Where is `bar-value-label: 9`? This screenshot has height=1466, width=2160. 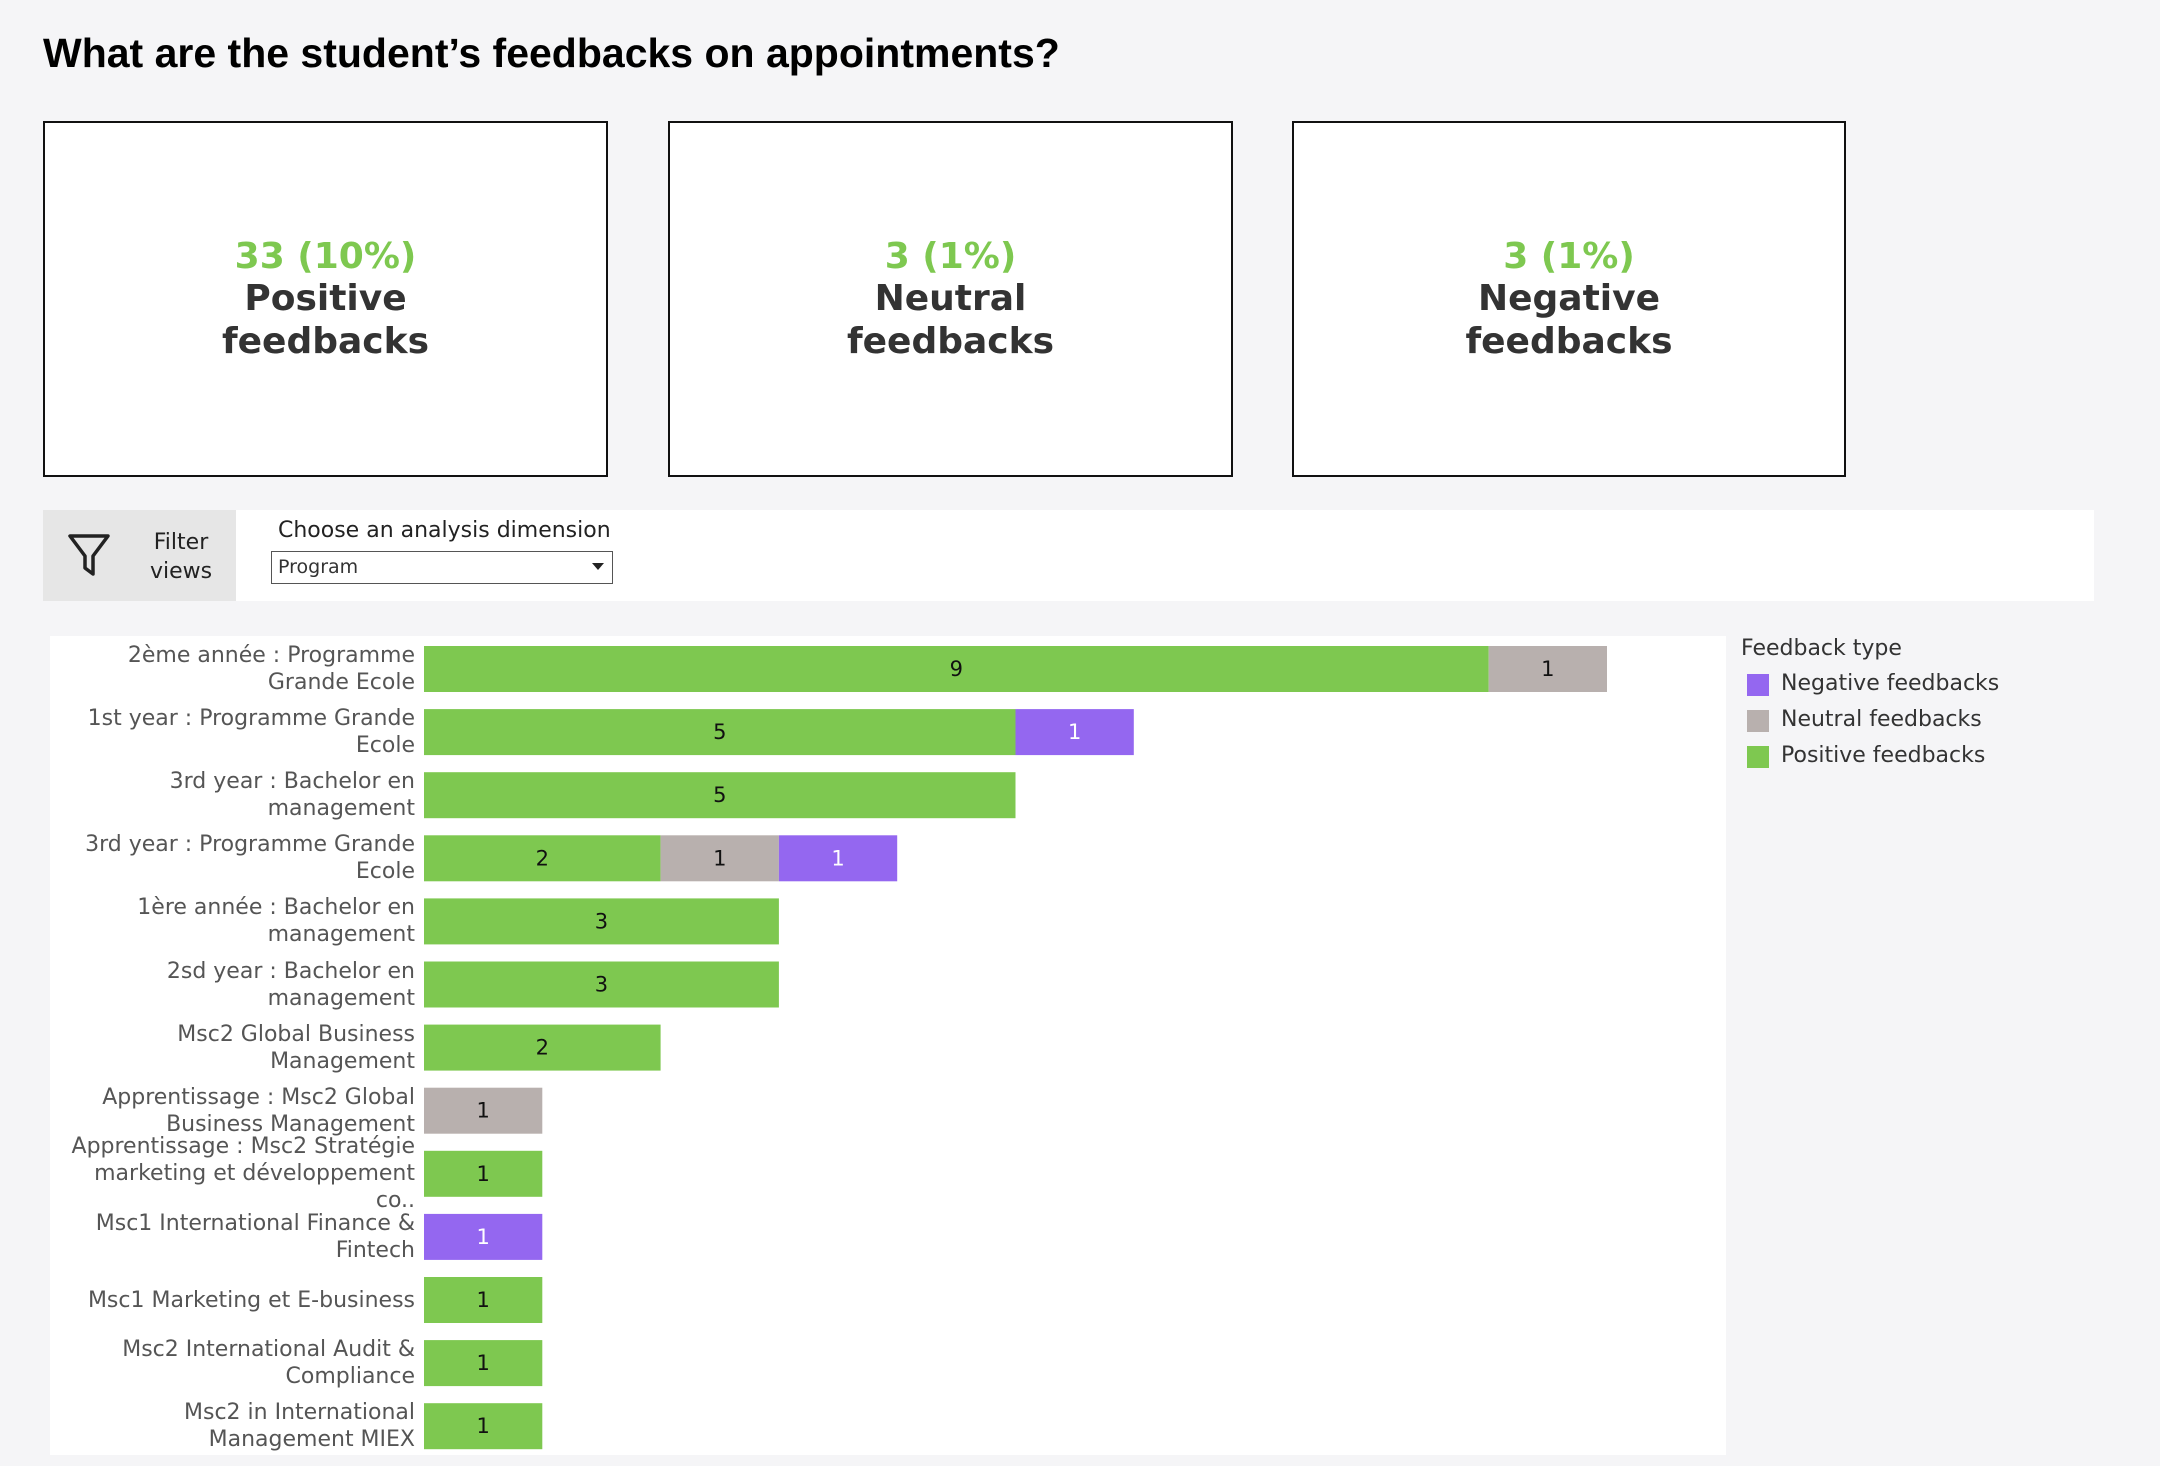 bar-value-label: 9 is located at coordinates (956, 669).